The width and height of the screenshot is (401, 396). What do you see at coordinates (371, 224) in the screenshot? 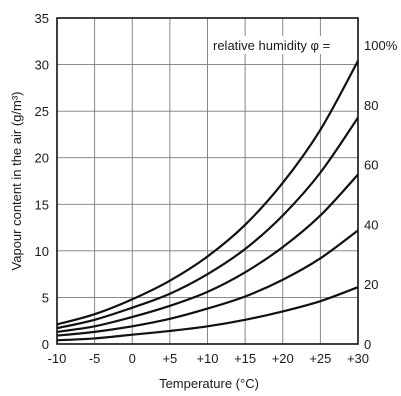
I see `right-axis-label: 40` at bounding box center [371, 224].